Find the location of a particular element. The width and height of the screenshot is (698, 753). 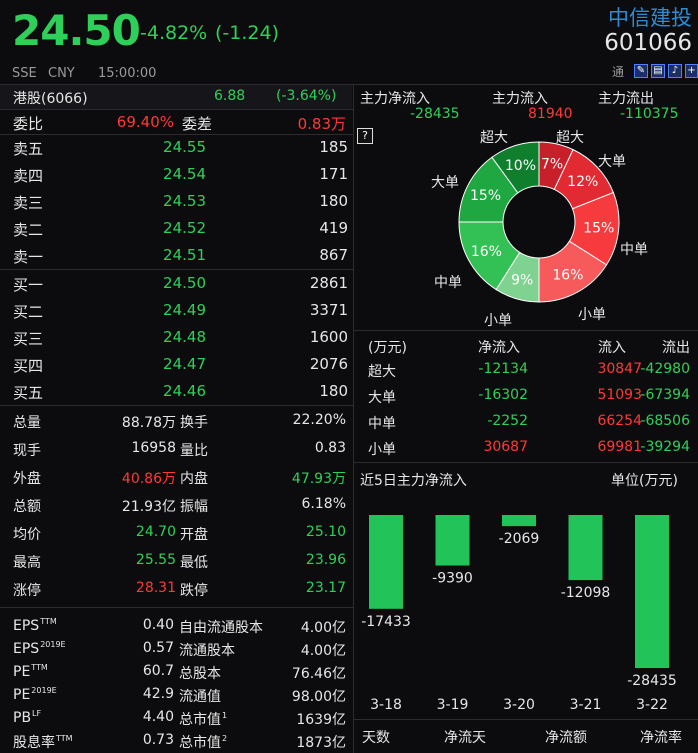

donut-label-small-in: 小单 is located at coordinates (592, 315).